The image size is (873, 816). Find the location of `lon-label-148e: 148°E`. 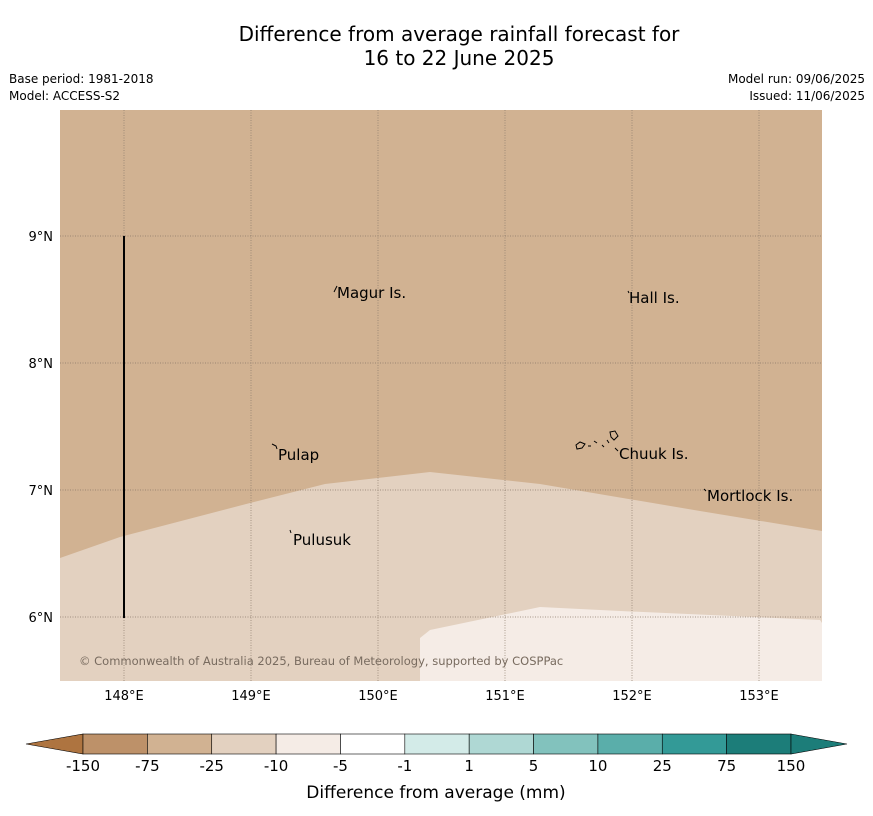

lon-label-148e: 148°E is located at coordinates (124, 696).